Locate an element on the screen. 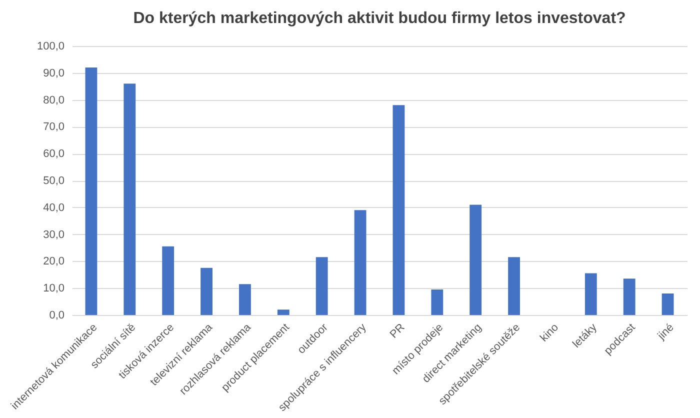 The image size is (700, 418). x-tick-label: PR is located at coordinates (398, 331).